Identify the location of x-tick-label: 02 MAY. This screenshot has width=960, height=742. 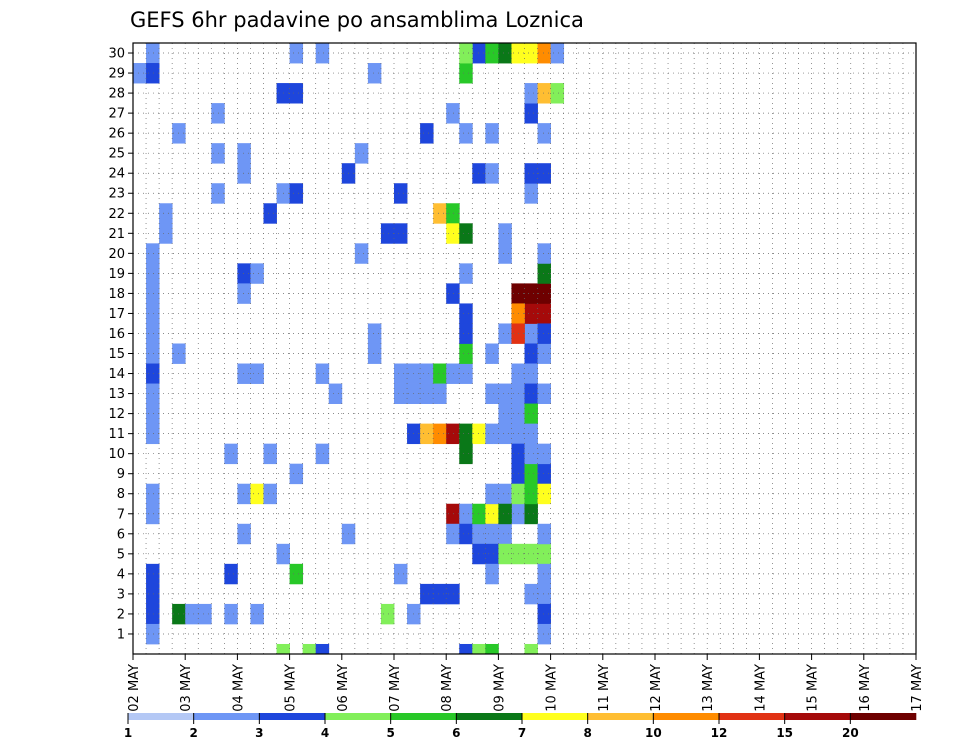
(134, 688).